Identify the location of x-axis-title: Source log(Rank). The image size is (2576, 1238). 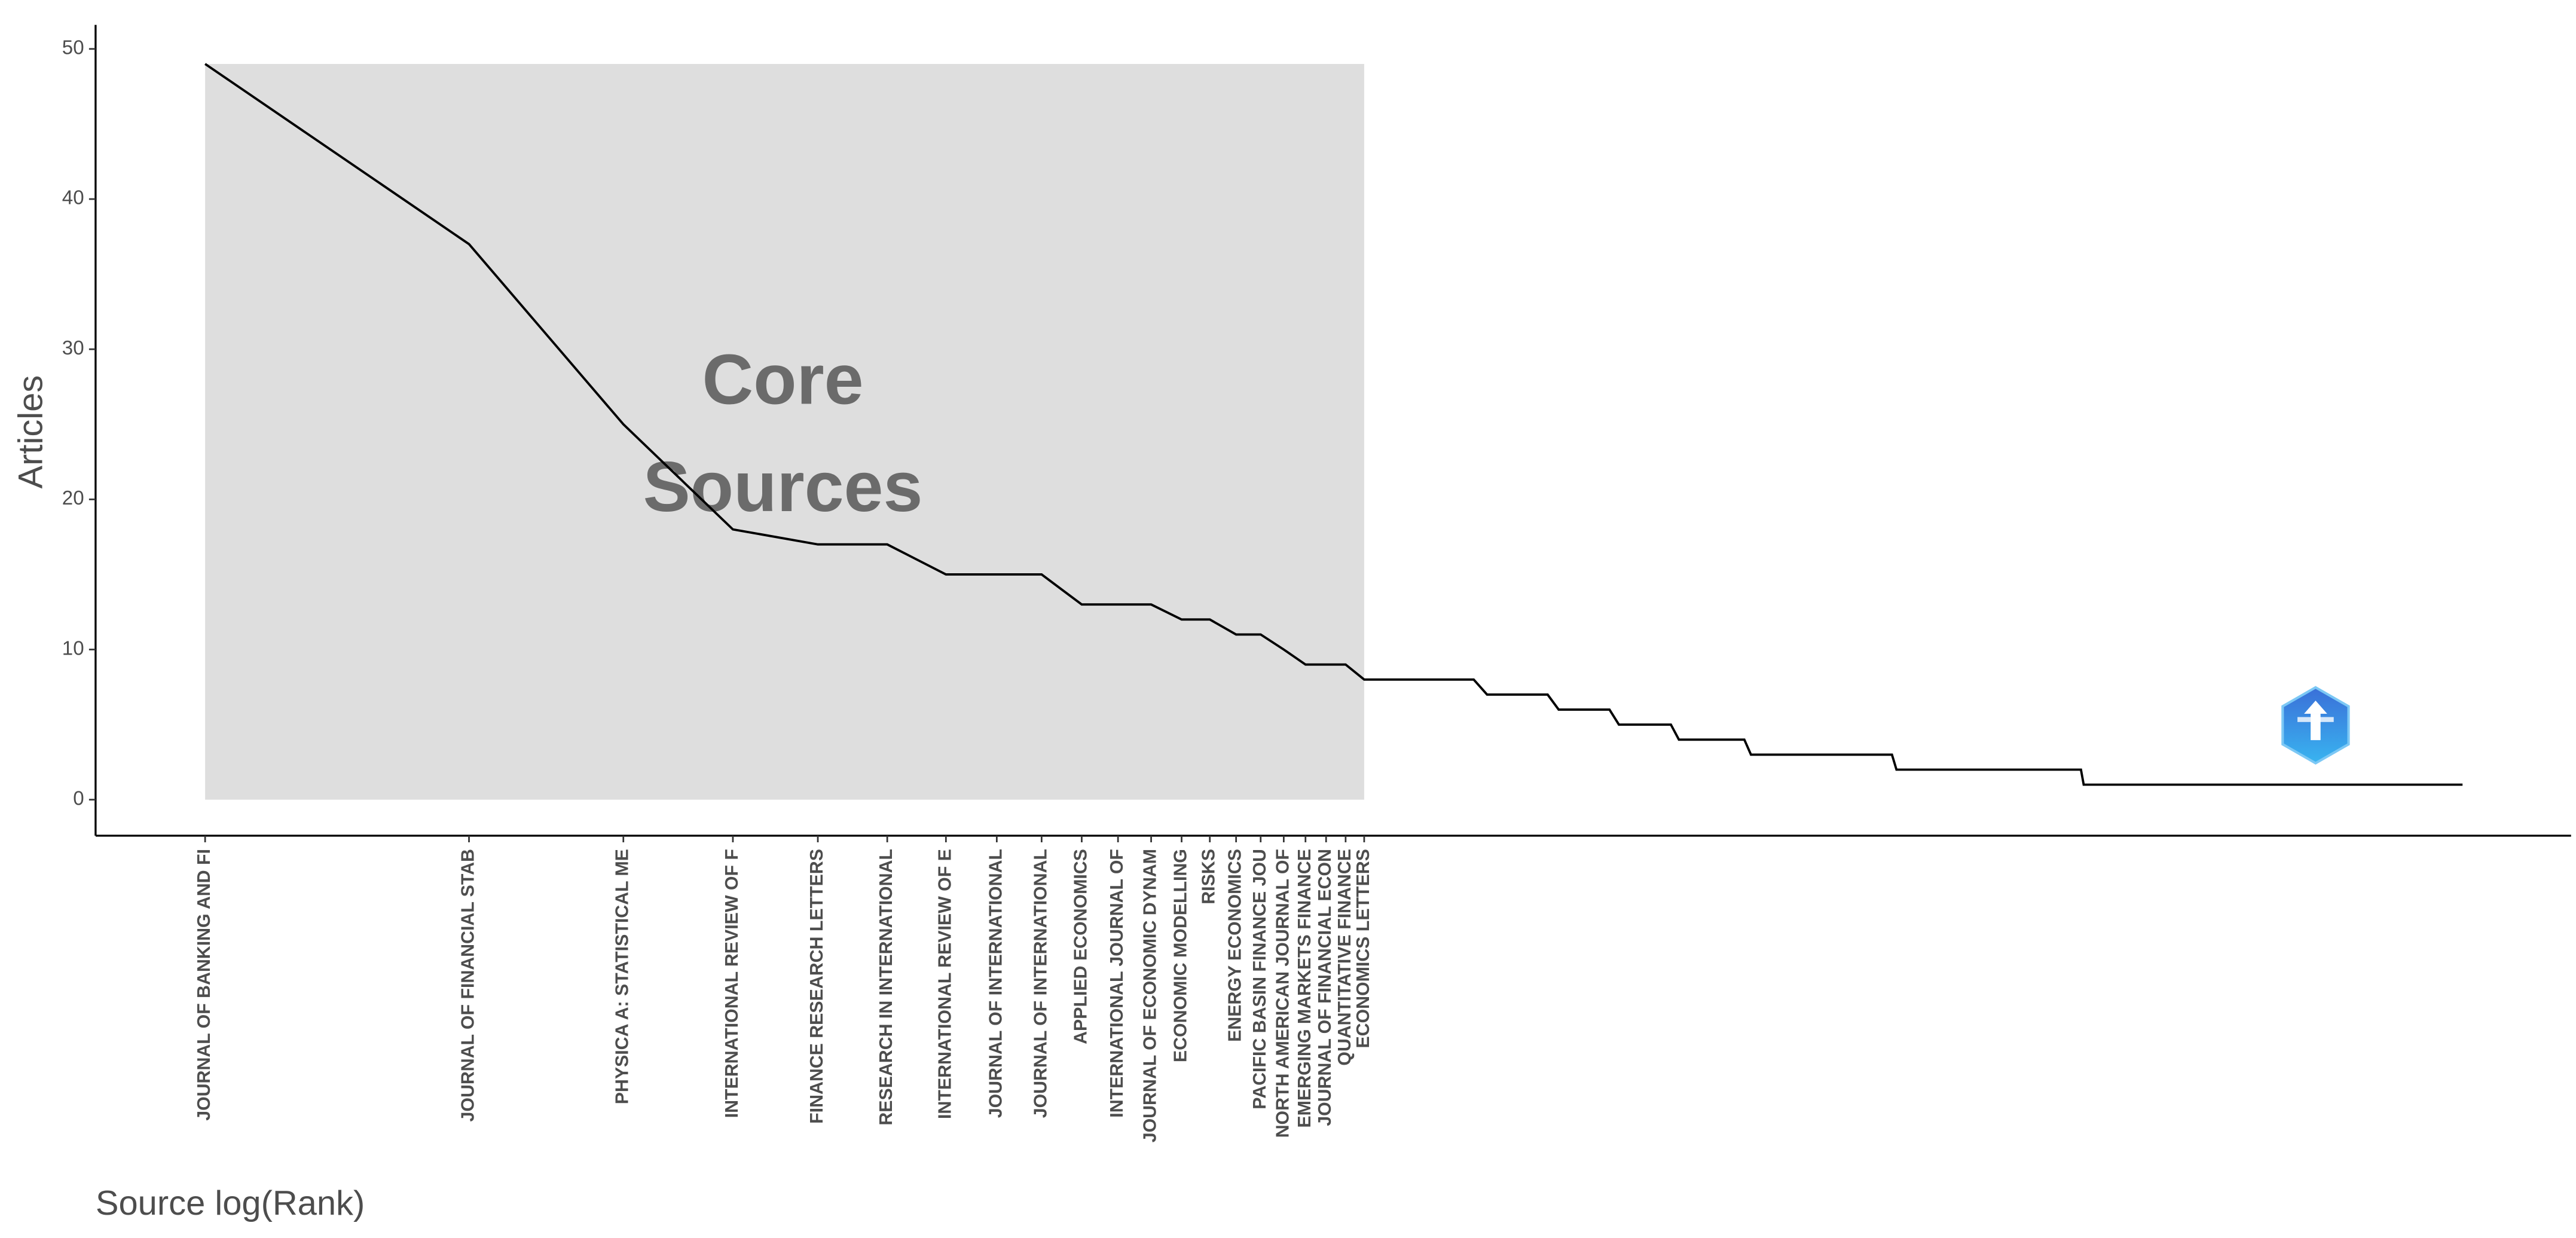
(230, 1203).